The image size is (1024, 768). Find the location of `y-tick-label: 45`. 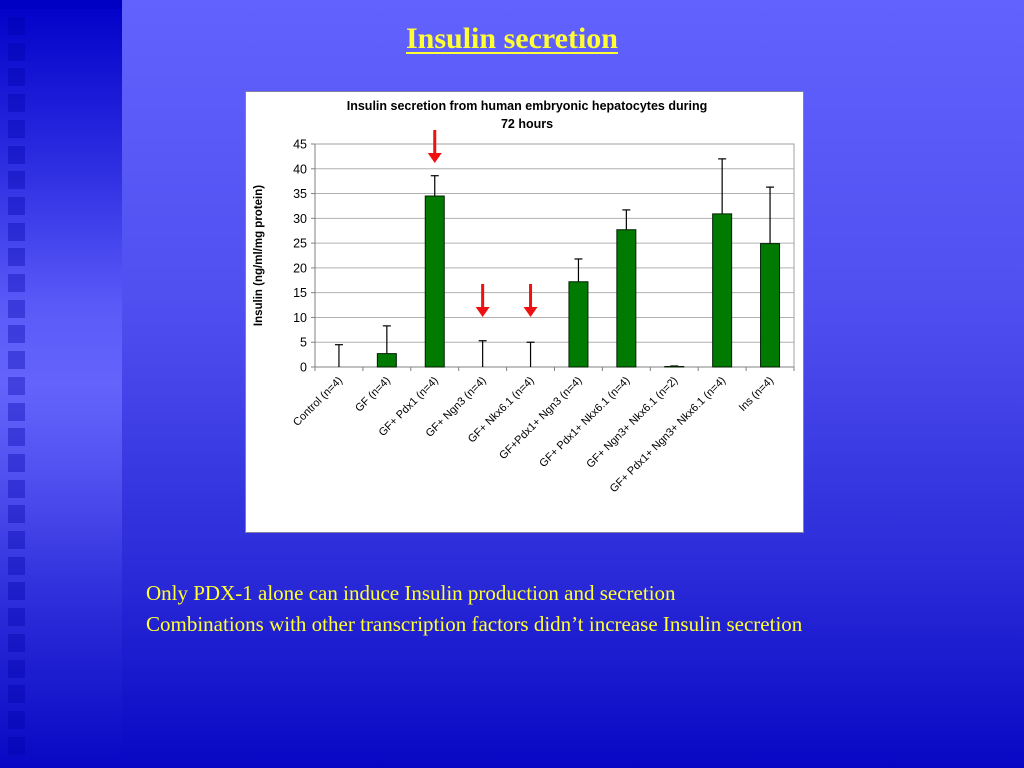

y-tick-label: 45 is located at coordinates (300, 145).